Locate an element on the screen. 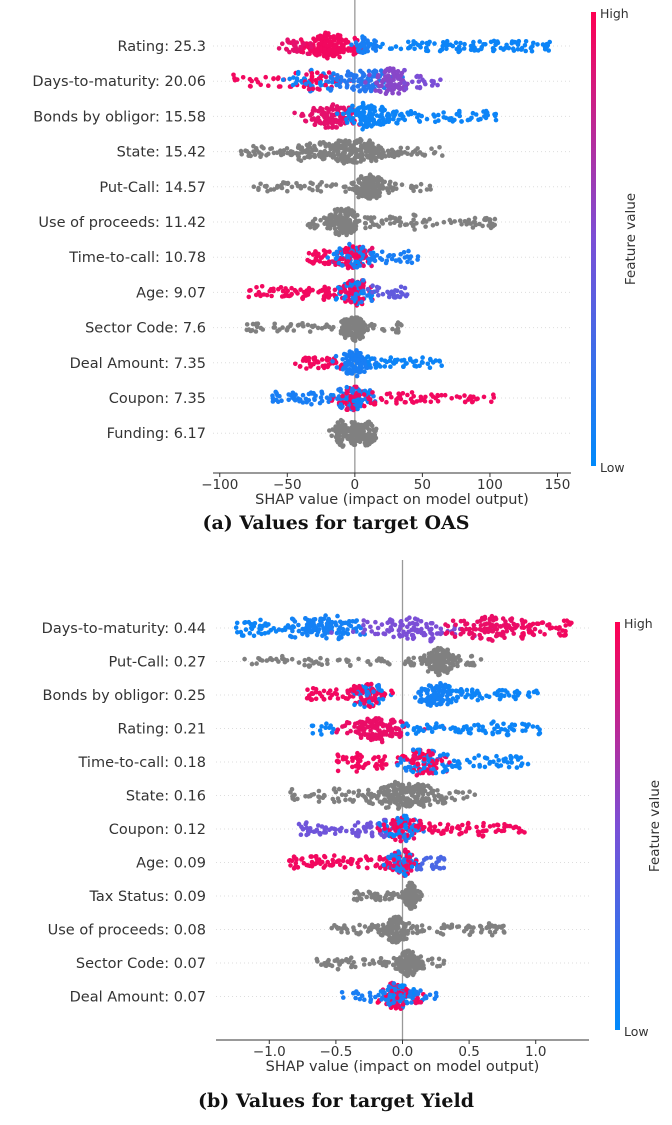 This screenshot has width=672, height=1125. feature-label: Put-Call: 0.27 is located at coordinates (157, 663).